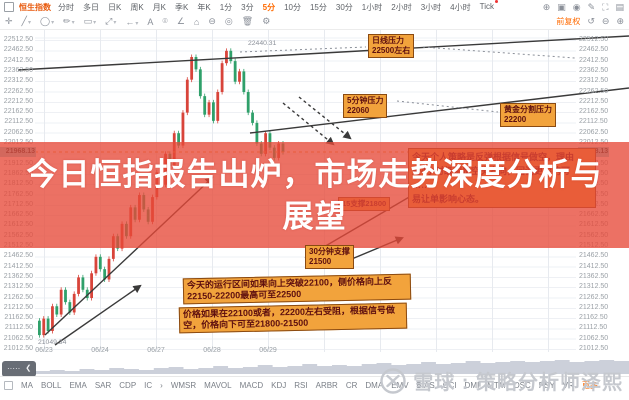 This screenshot has height=400, width=629. I want to click on price-tick: 22062.50, so click(18, 132).